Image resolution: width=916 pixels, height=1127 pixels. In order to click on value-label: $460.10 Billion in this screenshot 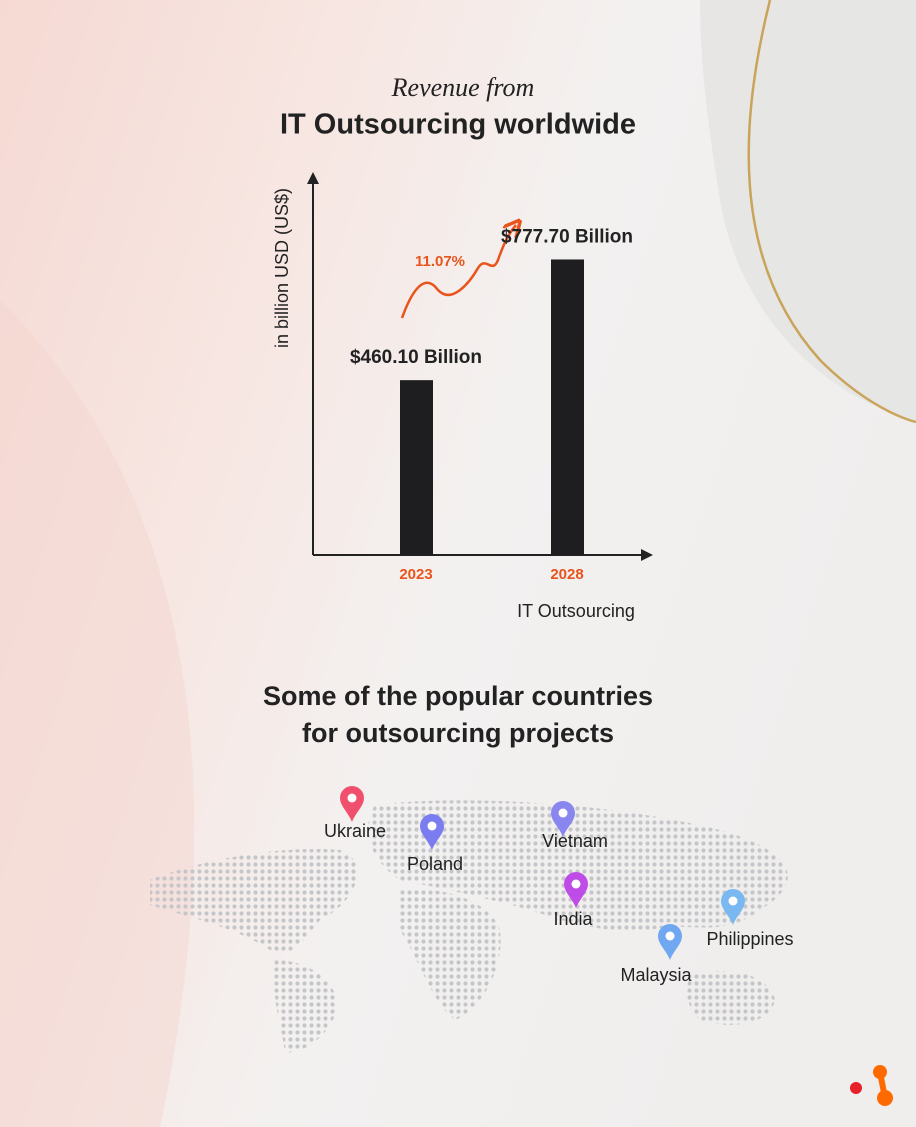, I will do `click(416, 357)`.